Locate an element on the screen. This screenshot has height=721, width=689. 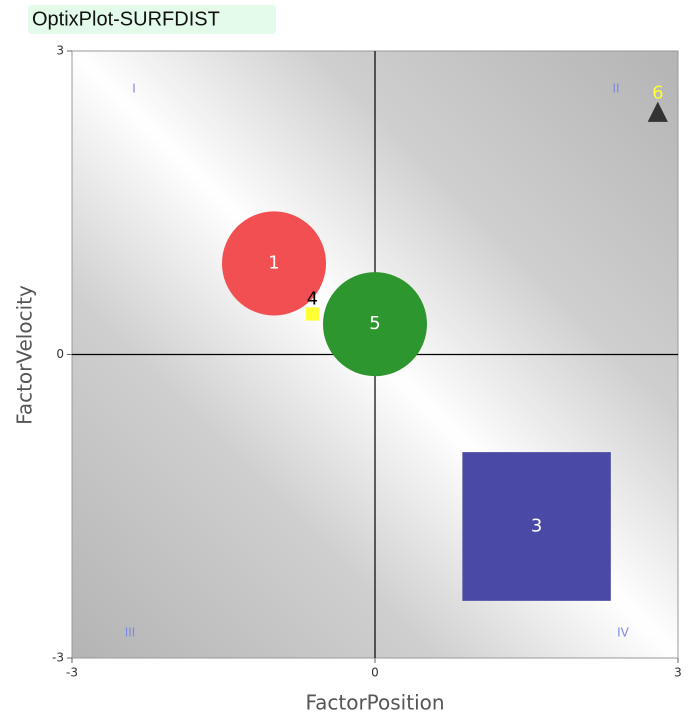
point-label: 6 is located at coordinates (657, 93).